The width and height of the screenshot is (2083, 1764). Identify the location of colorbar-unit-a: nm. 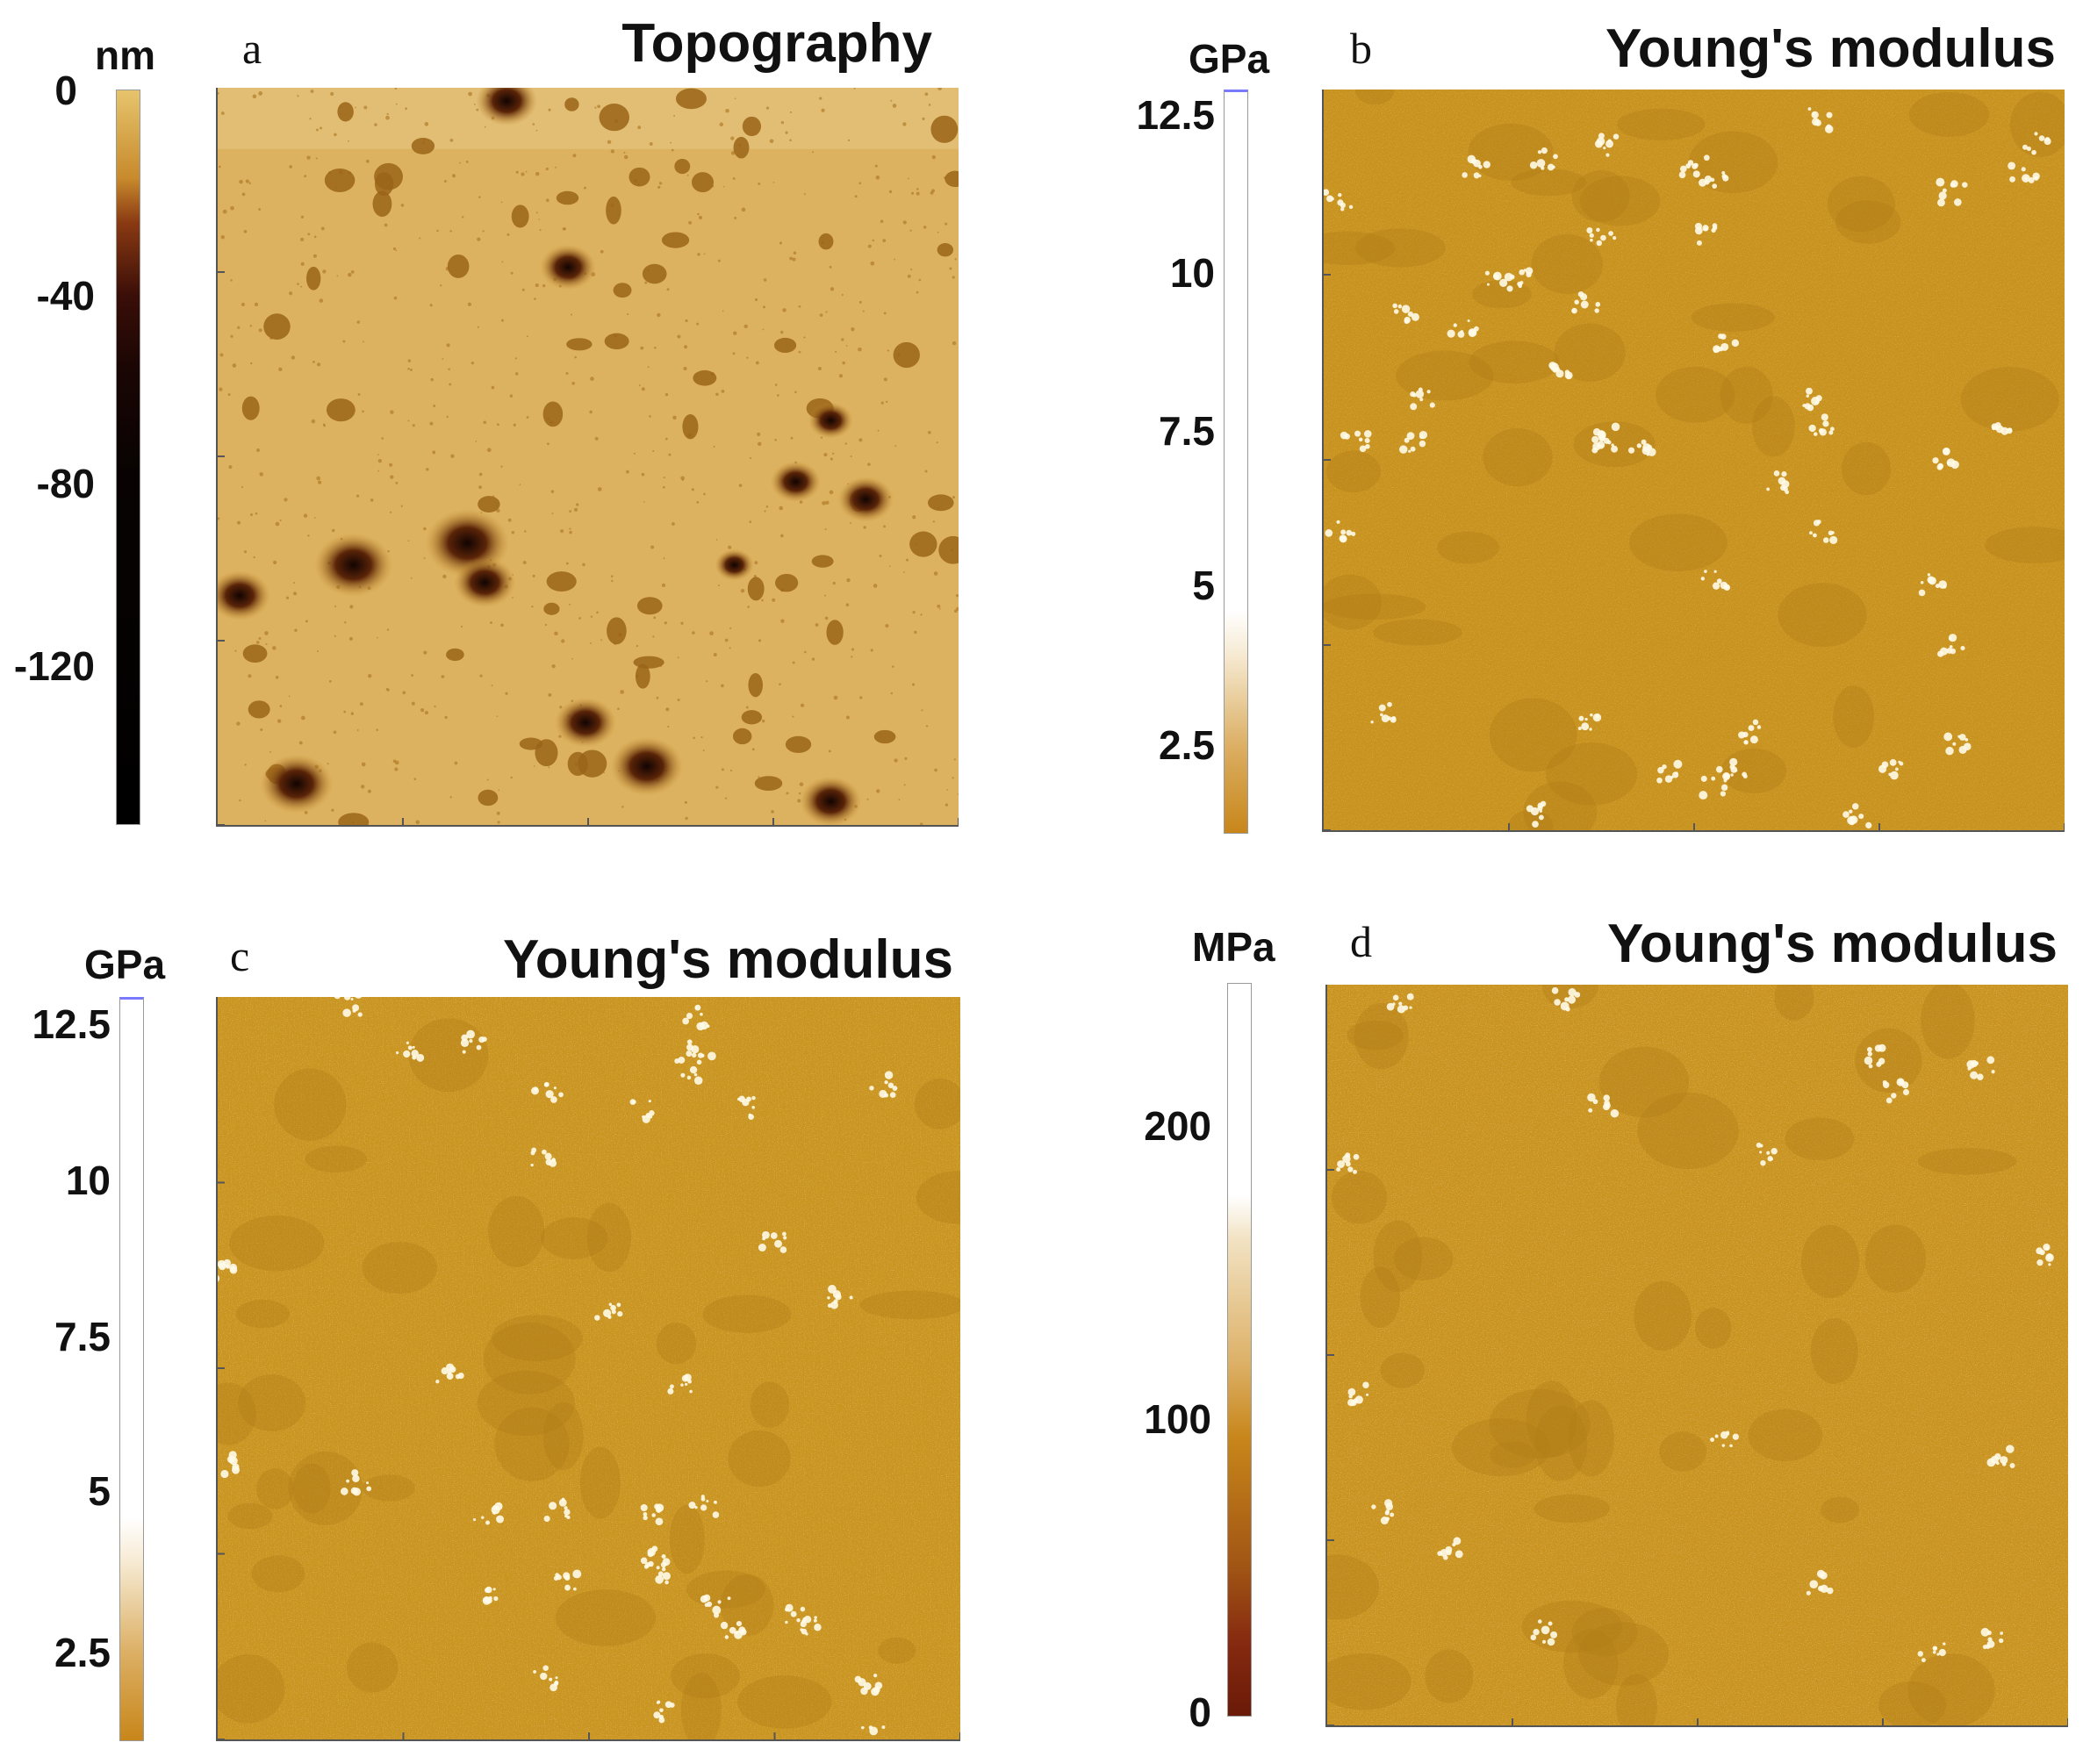
(125, 55).